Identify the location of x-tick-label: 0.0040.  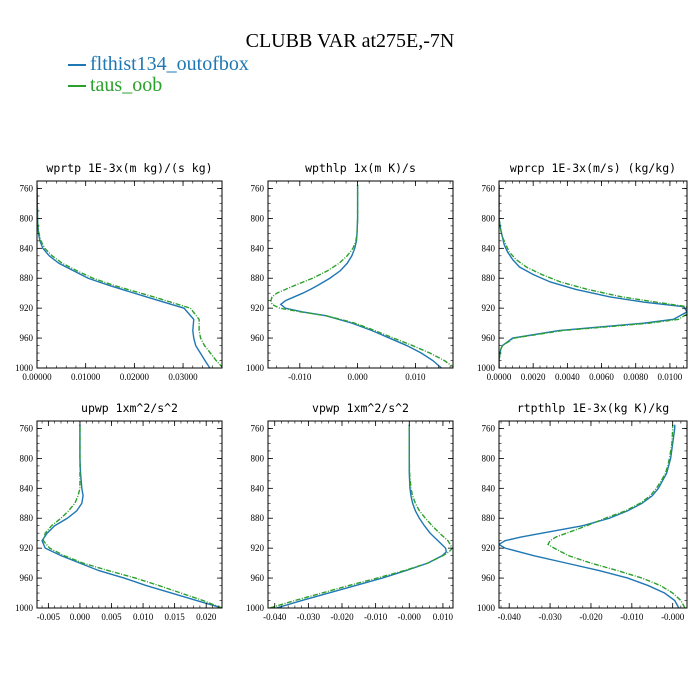
(567, 377).